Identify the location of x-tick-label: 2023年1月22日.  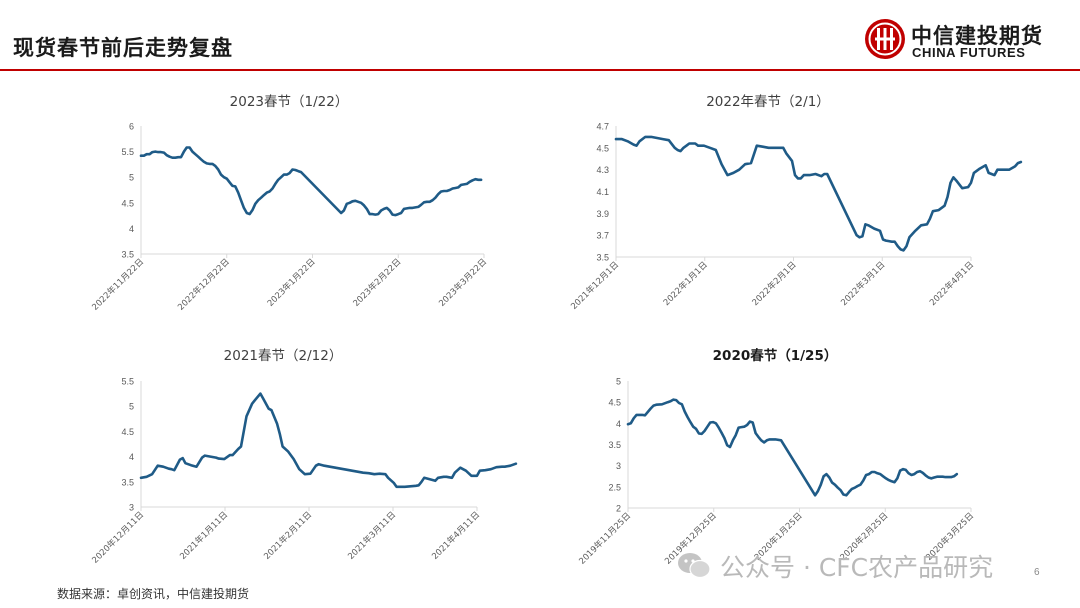
(291, 282).